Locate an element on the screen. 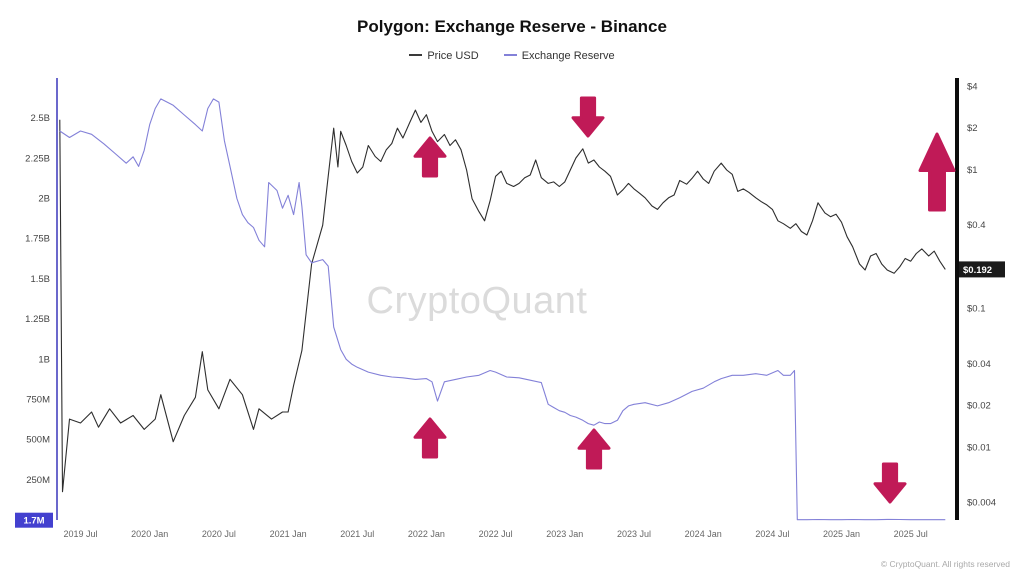 The image size is (1024, 576). x-tick-label: 2022 Jan is located at coordinates (426, 534).